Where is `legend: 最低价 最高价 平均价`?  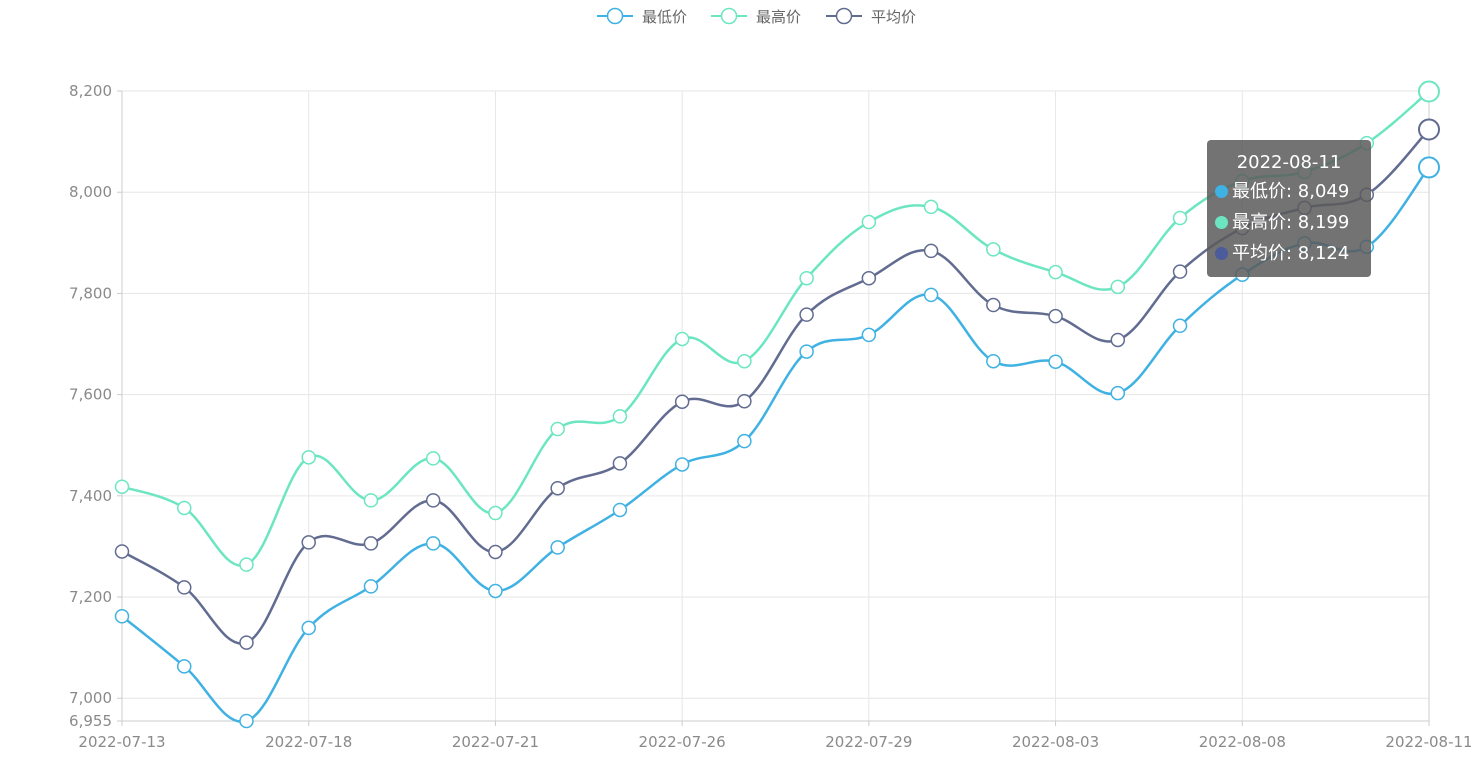
legend: 最低价 最高价 平均价 is located at coordinates (756, 16).